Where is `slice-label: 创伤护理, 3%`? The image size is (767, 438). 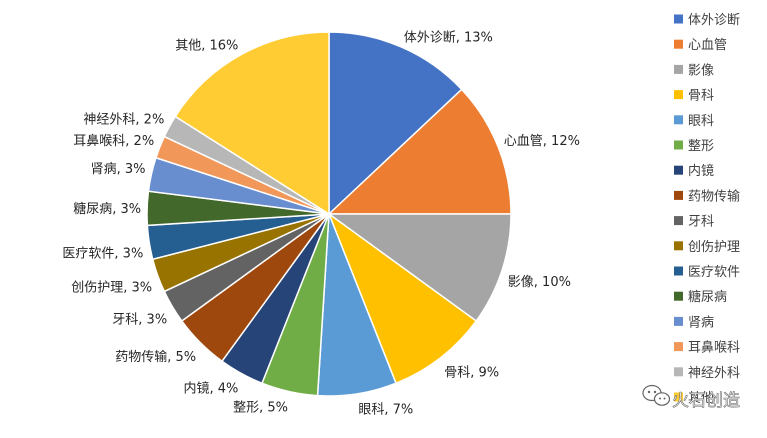
slice-label: 创伤护理, 3% is located at coordinates (111, 288).